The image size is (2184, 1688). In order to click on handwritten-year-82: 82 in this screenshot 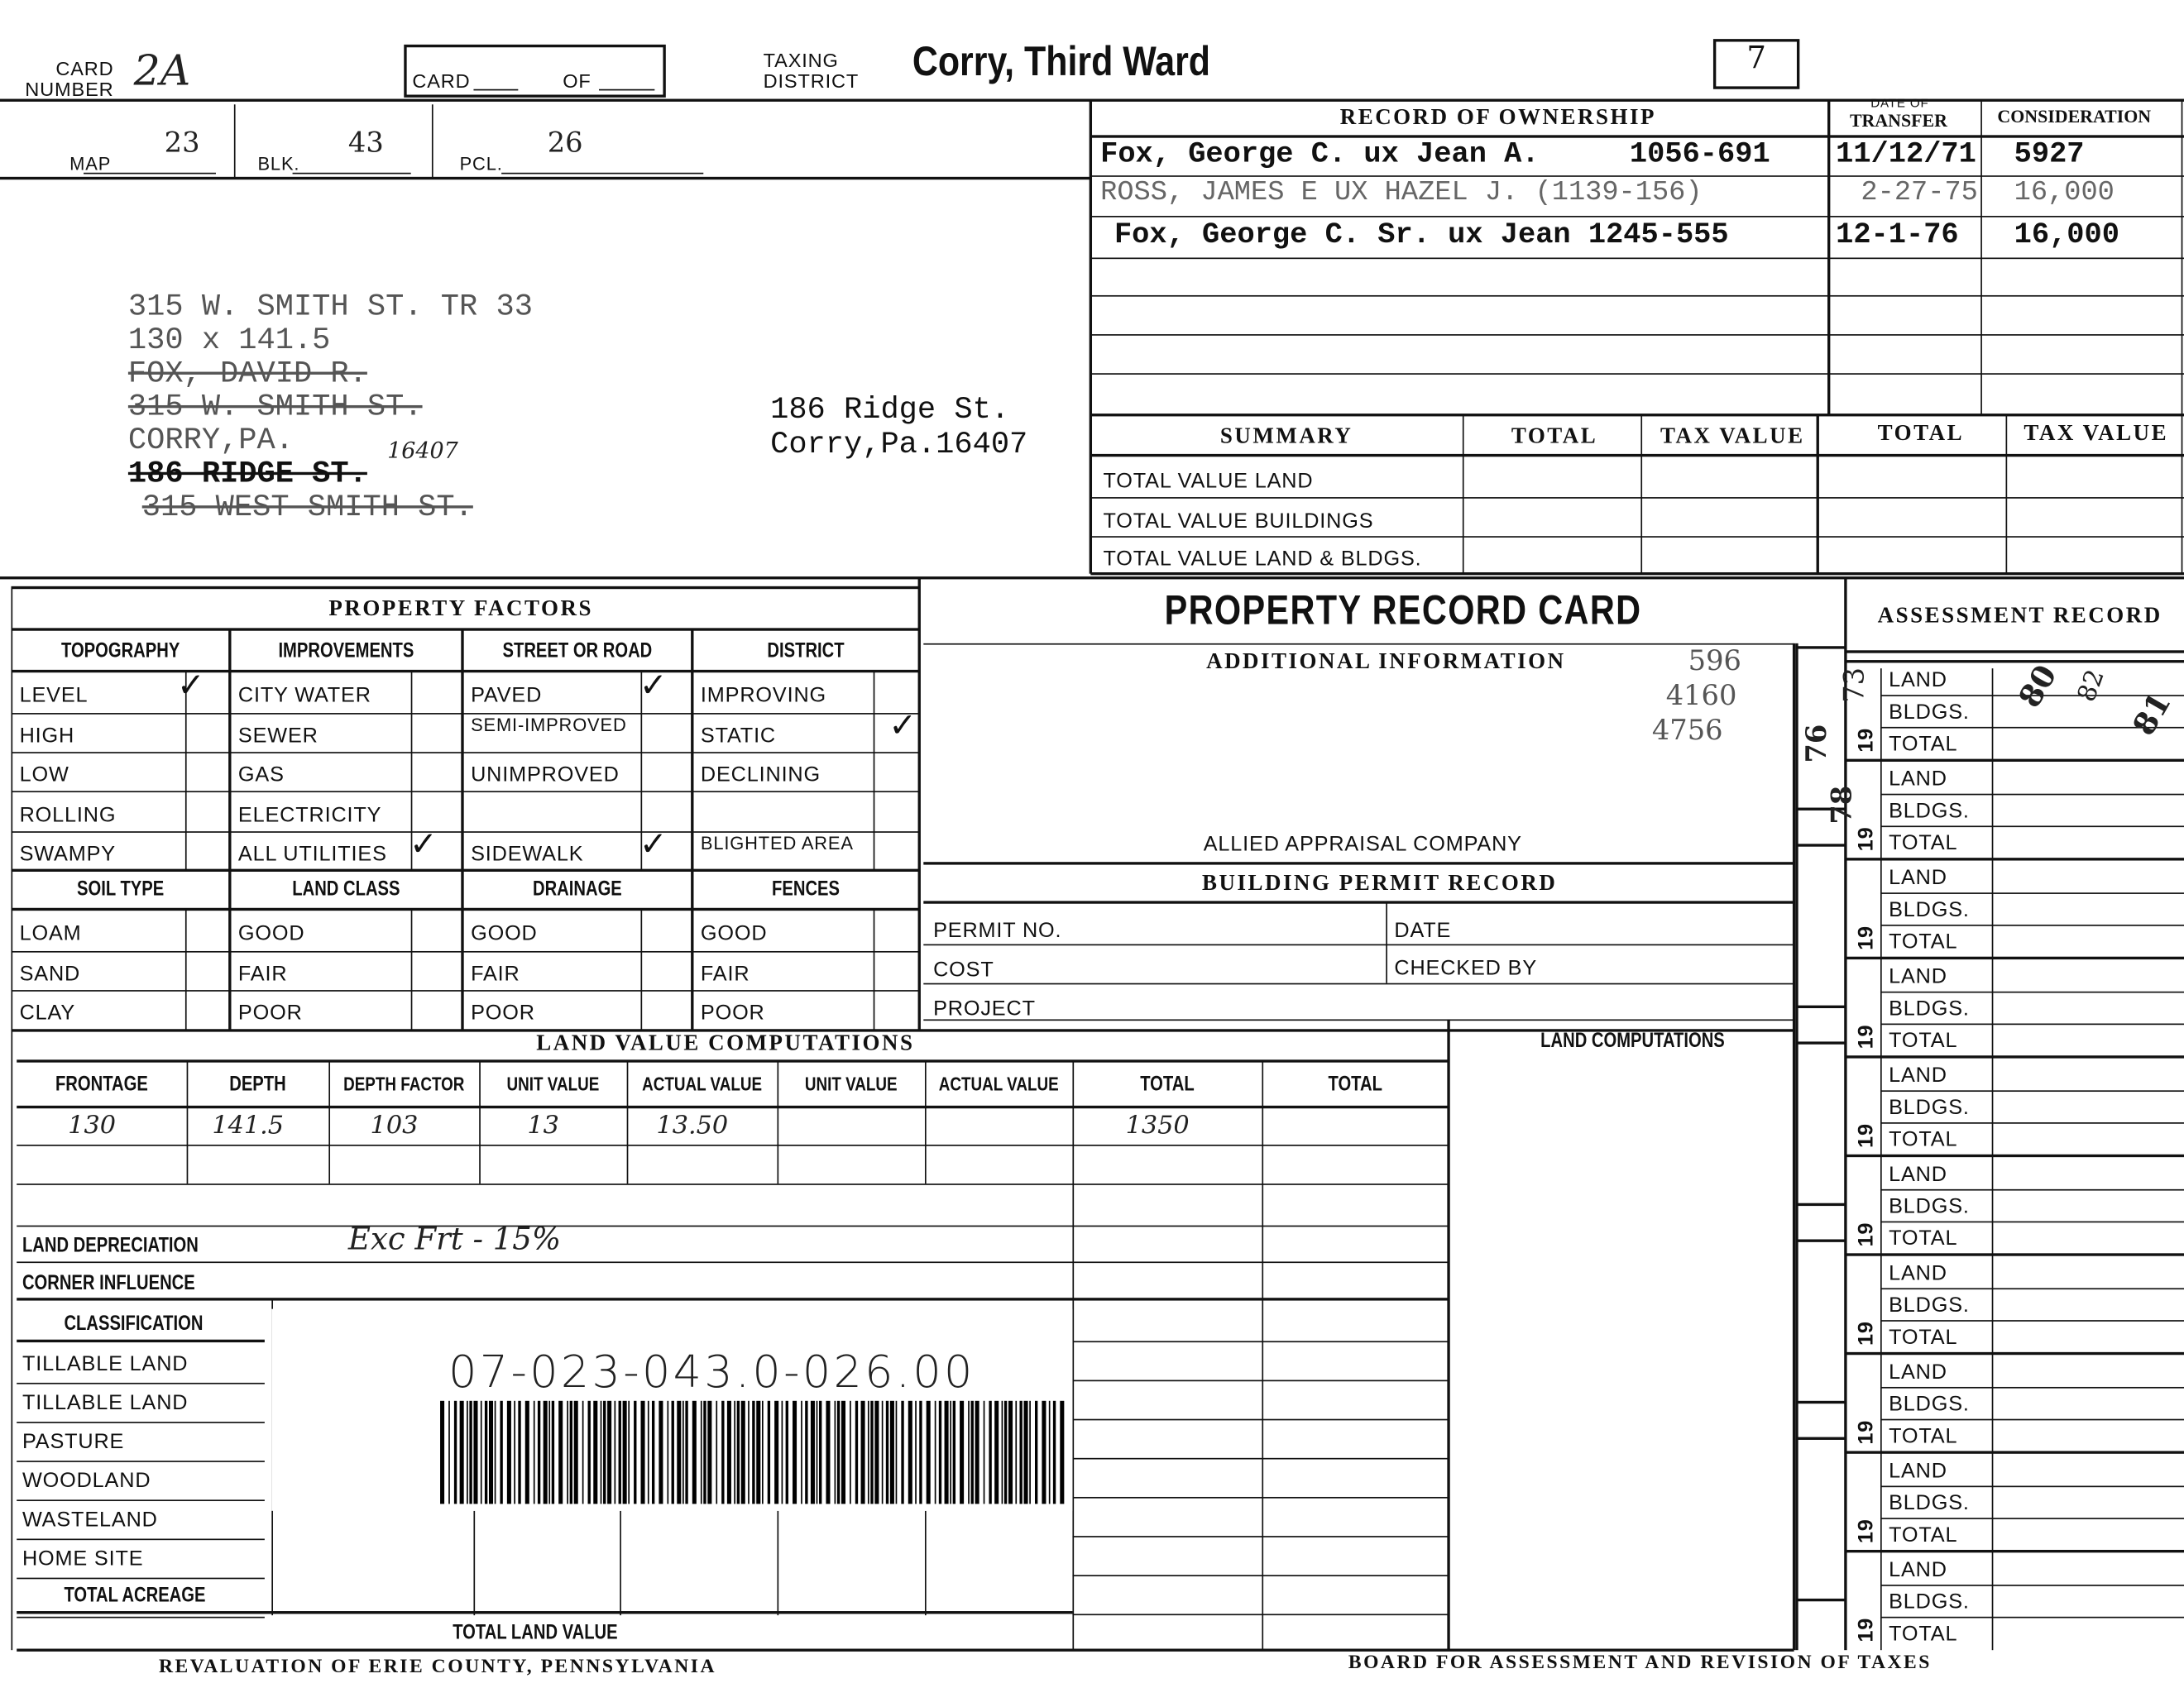, I will do `click(2091, 686)`.